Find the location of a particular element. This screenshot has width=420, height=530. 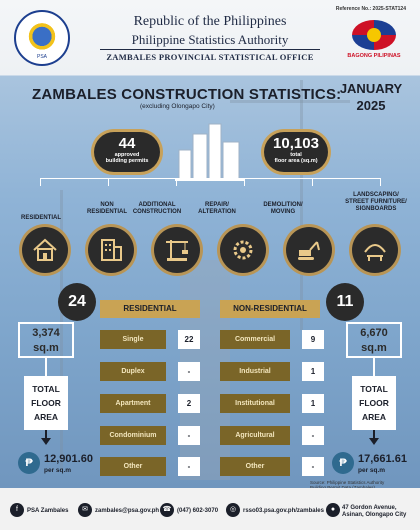

nonresidential-row-label: Industrial is located at coordinates (255, 371).